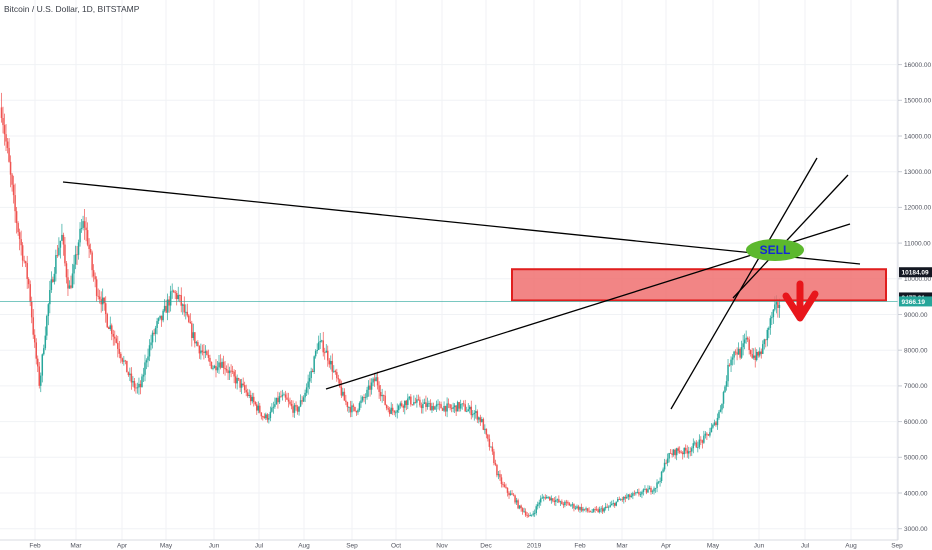 The height and width of the screenshot is (550, 932). I want to click on y-tick-label: 8000.00, so click(916, 351).